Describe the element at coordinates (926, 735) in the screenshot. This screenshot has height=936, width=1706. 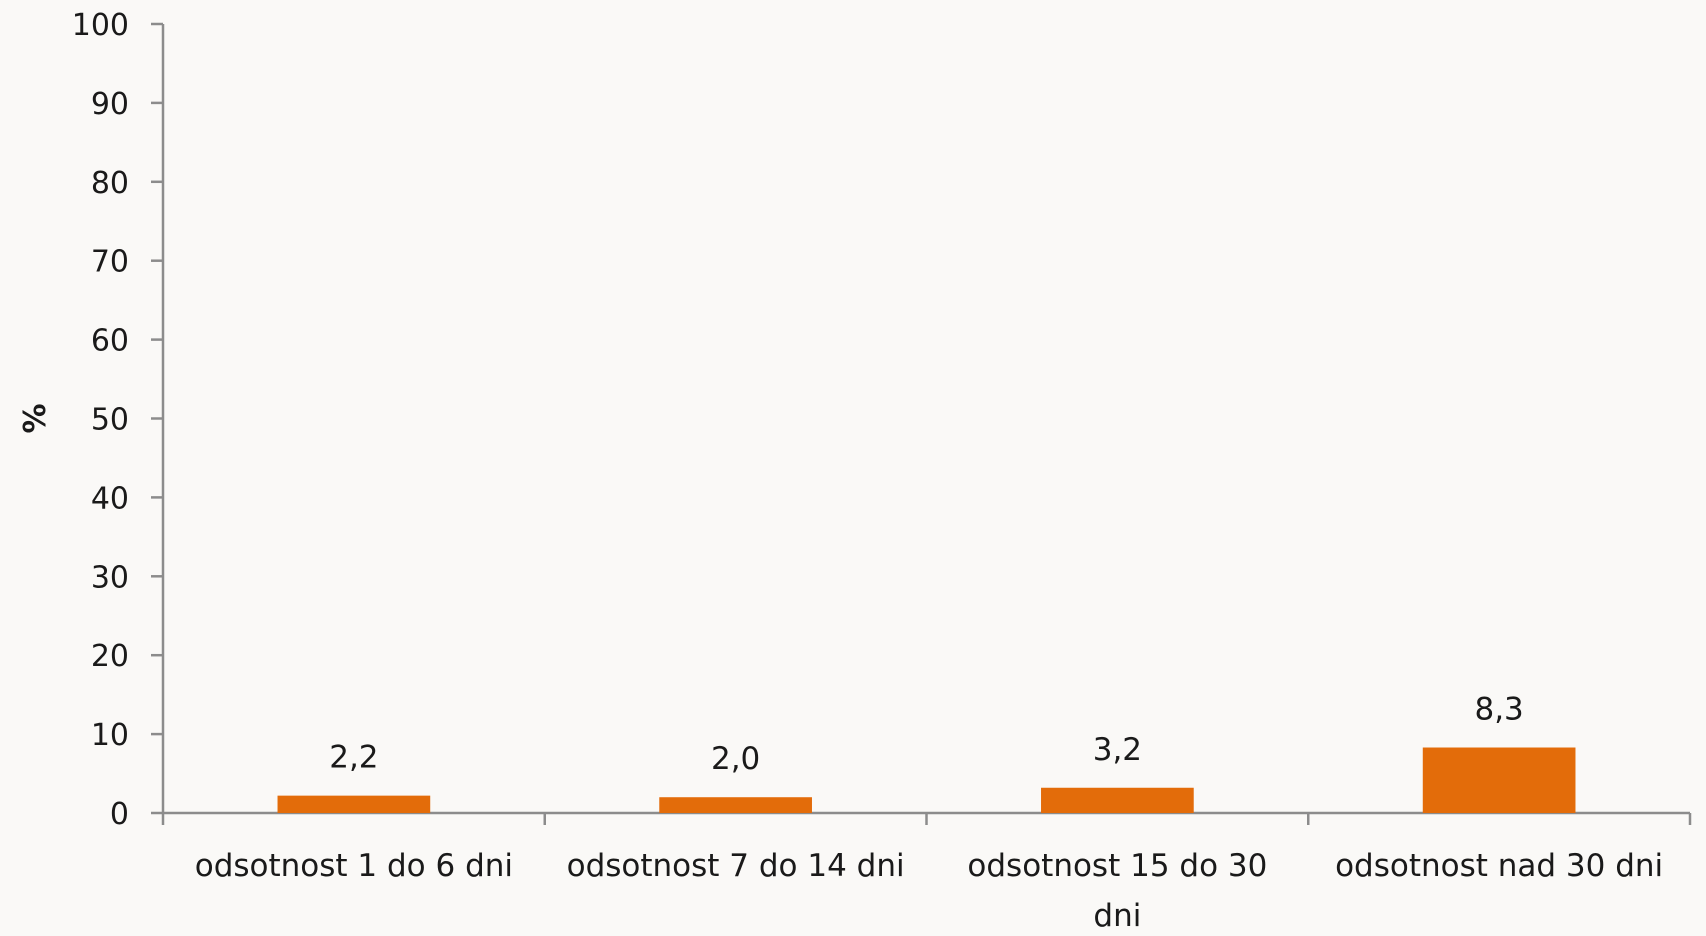
I see `data-labels: 2,2 2,0 3,2 8,3` at that location.